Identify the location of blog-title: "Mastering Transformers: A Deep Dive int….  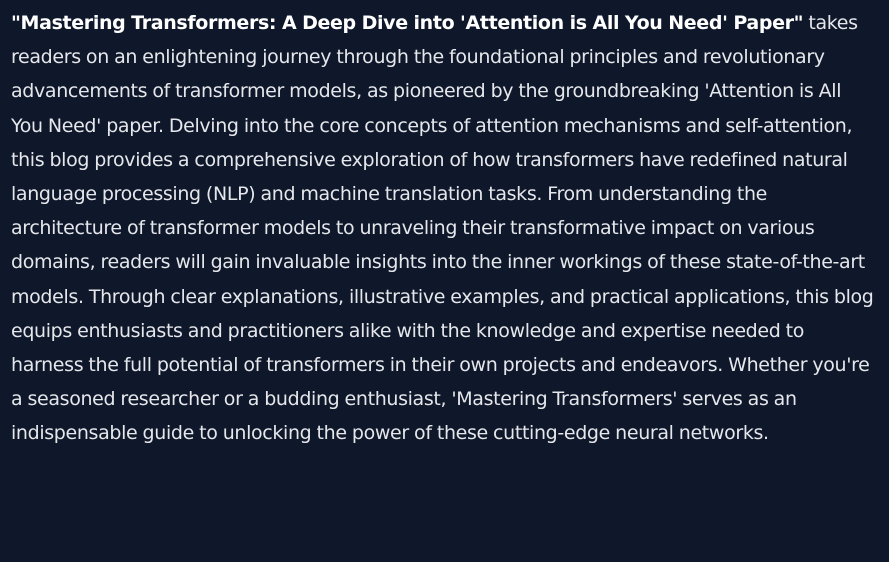
(407, 23).